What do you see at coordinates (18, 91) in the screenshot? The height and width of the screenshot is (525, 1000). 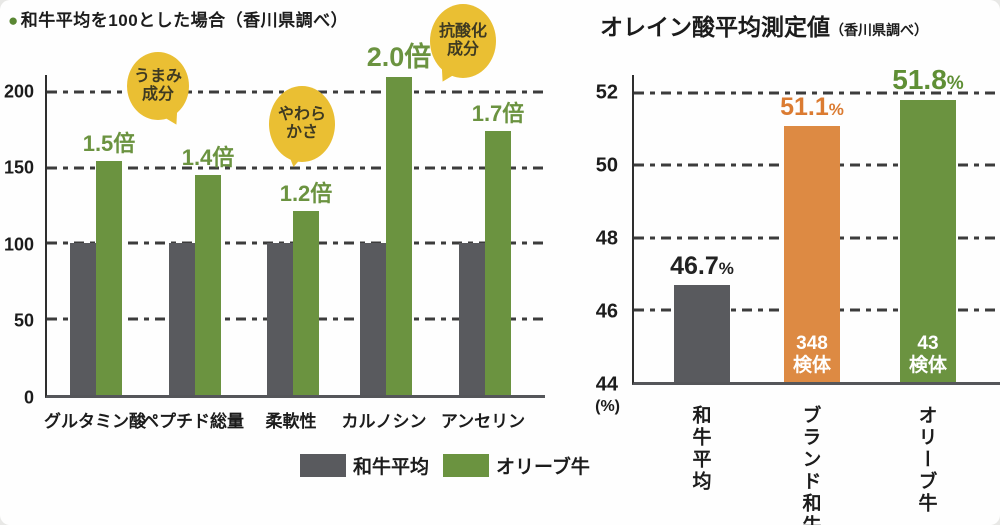 I see `y-tick-200: 200` at bounding box center [18, 91].